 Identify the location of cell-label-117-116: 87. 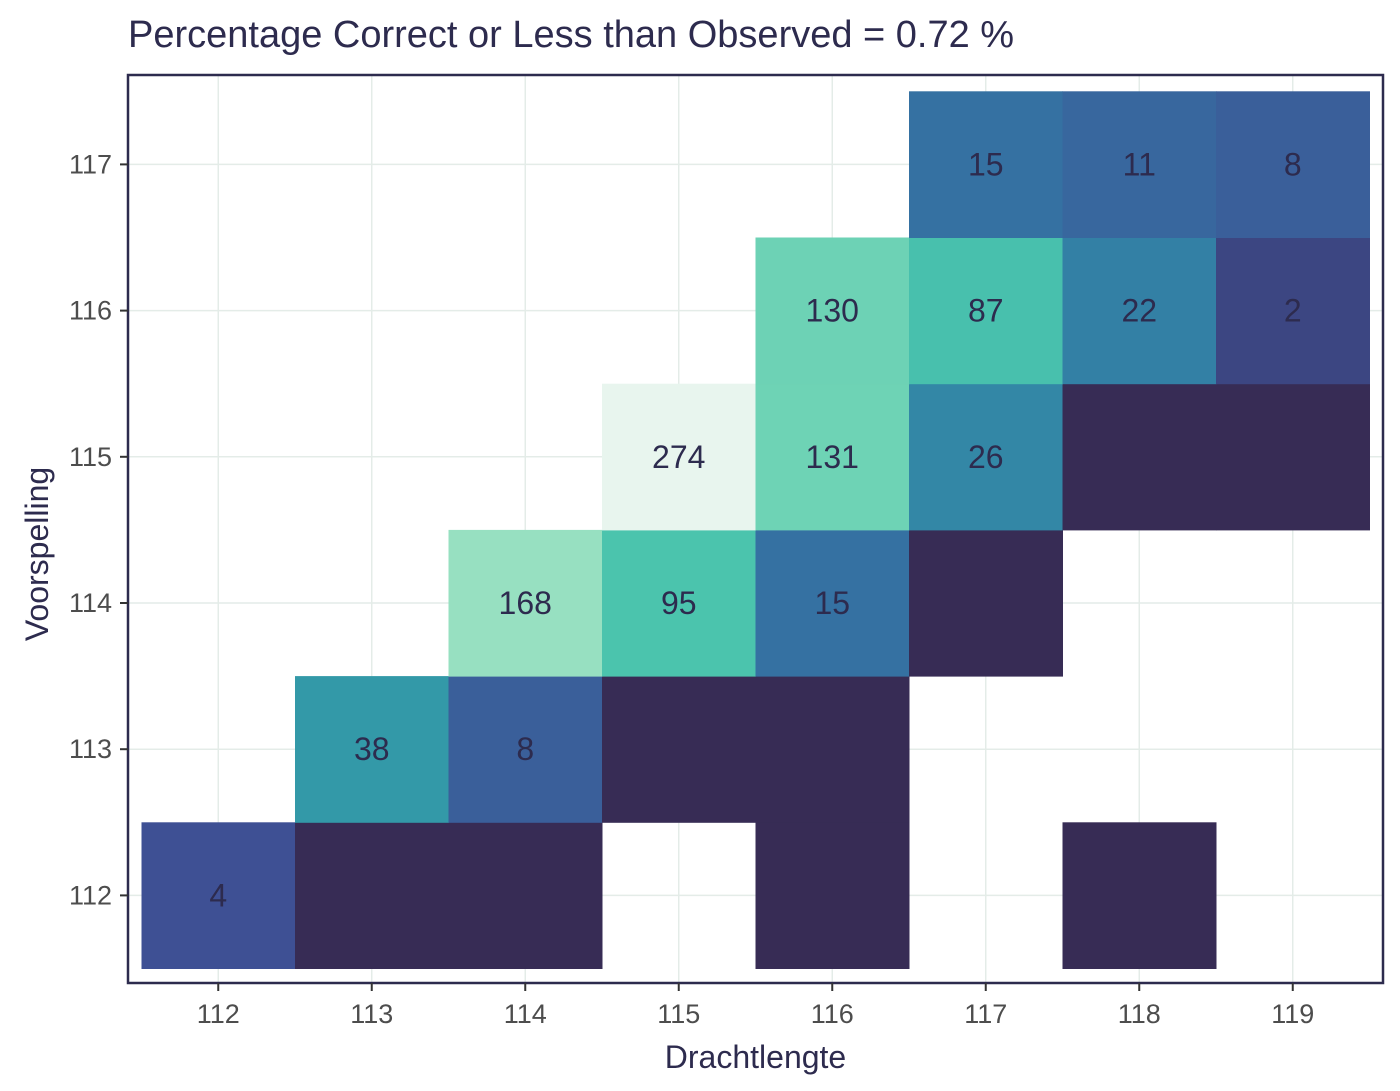
(986, 311).